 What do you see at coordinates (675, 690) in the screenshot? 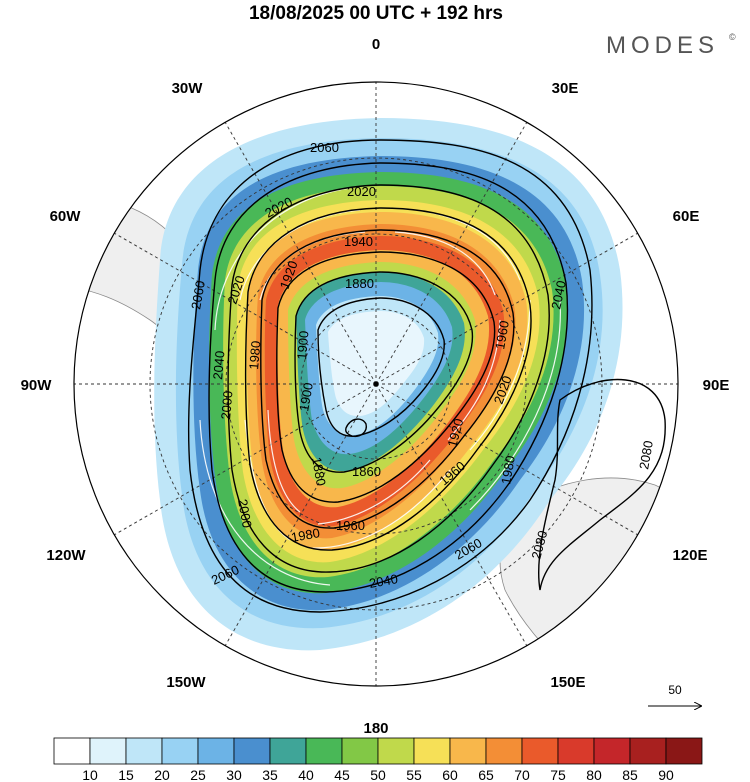
I see `reference-vector-value: 50` at bounding box center [675, 690].